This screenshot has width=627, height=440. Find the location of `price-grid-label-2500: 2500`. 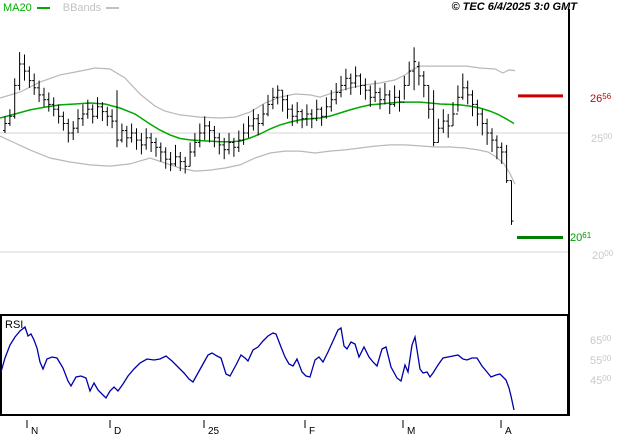

price-grid-label-2500: 2500 is located at coordinates (602, 138).